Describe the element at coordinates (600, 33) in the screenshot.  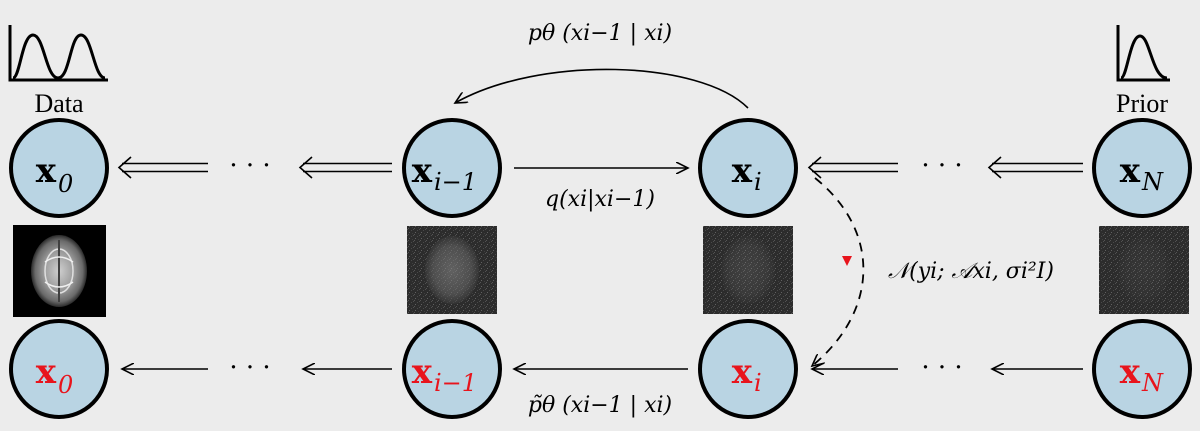
I see `reverse-model-label: pθ (xi−1 | xi)` at that location.